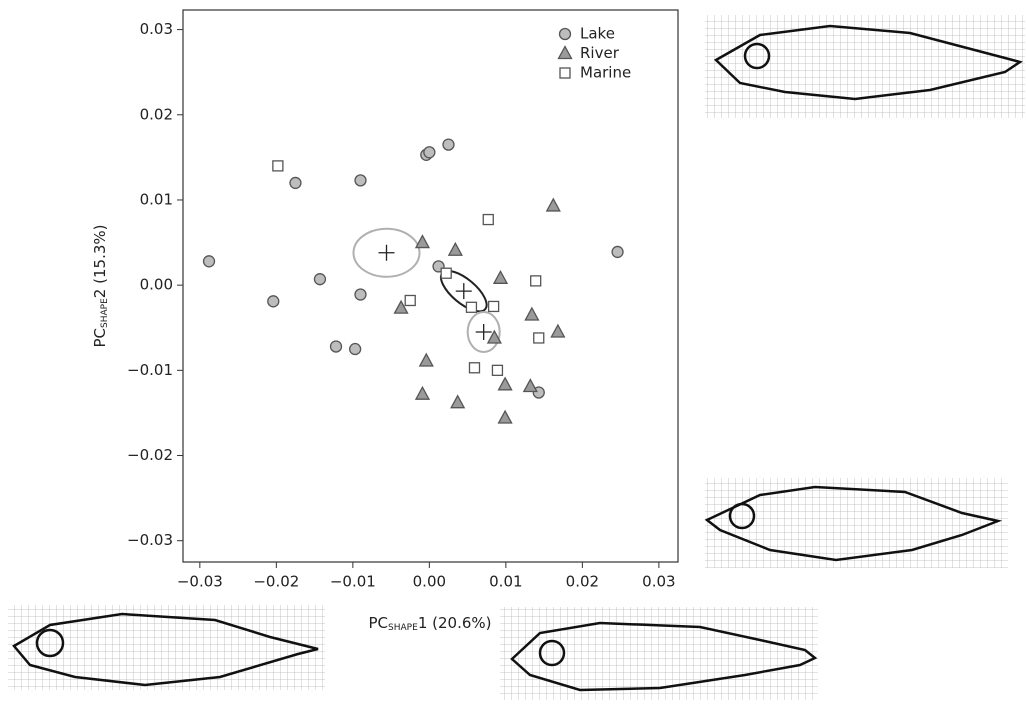  I want to click on y-tick-label: −0.01, so click(150, 370).